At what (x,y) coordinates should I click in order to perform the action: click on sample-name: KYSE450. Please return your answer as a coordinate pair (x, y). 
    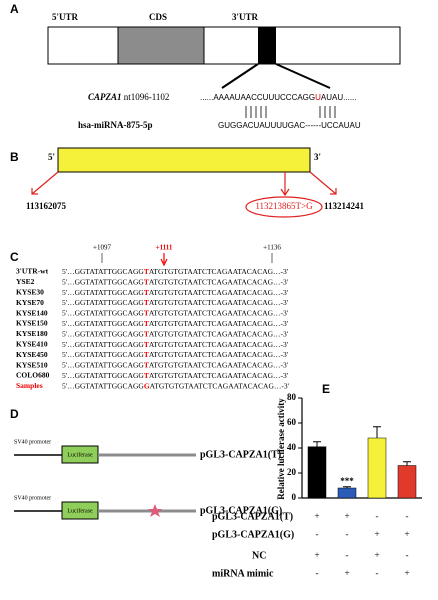
    Looking at the image, I should click on (32, 354).